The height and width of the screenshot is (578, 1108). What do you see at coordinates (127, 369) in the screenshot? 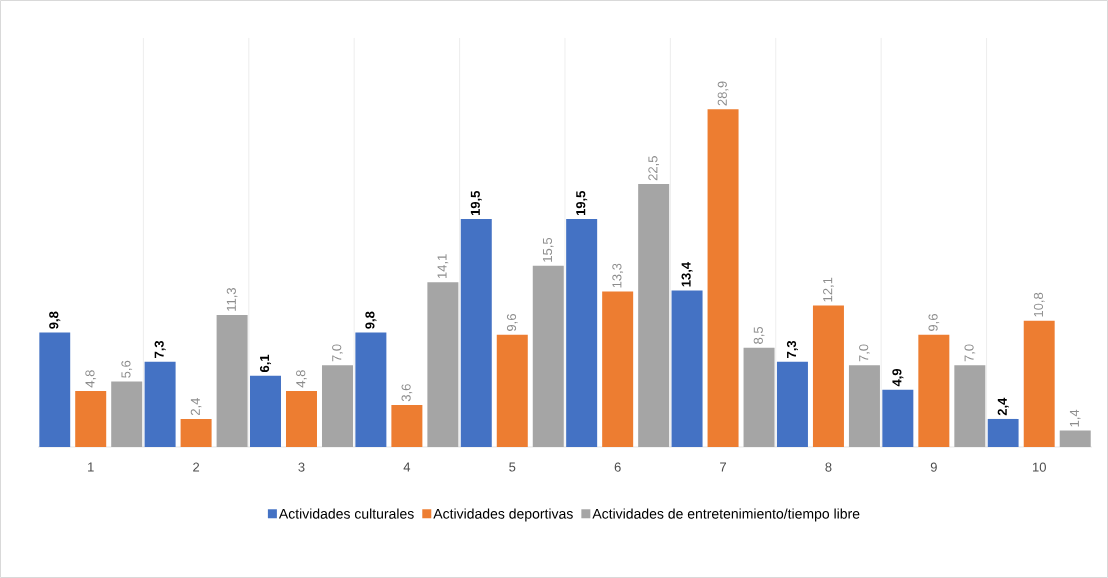
I see `data-label: 5,6` at bounding box center [127, 369].